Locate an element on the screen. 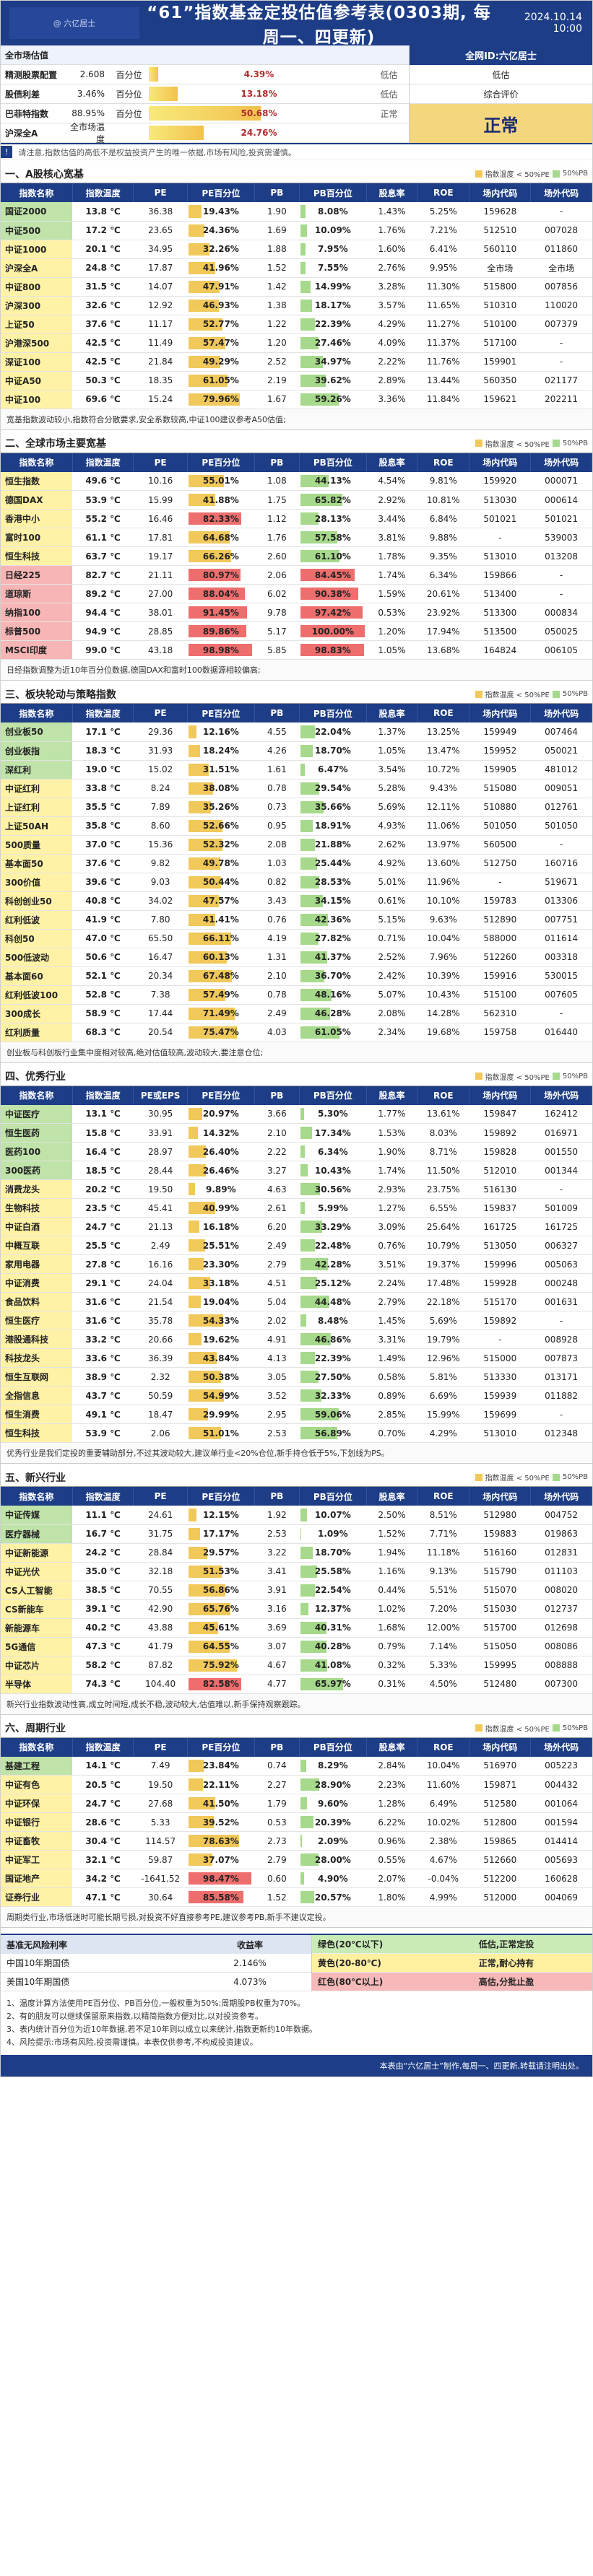 The width and height of the screenshot is (593, 2576). dividend-yield: 0.44% is located at coordinates (391, 1590).